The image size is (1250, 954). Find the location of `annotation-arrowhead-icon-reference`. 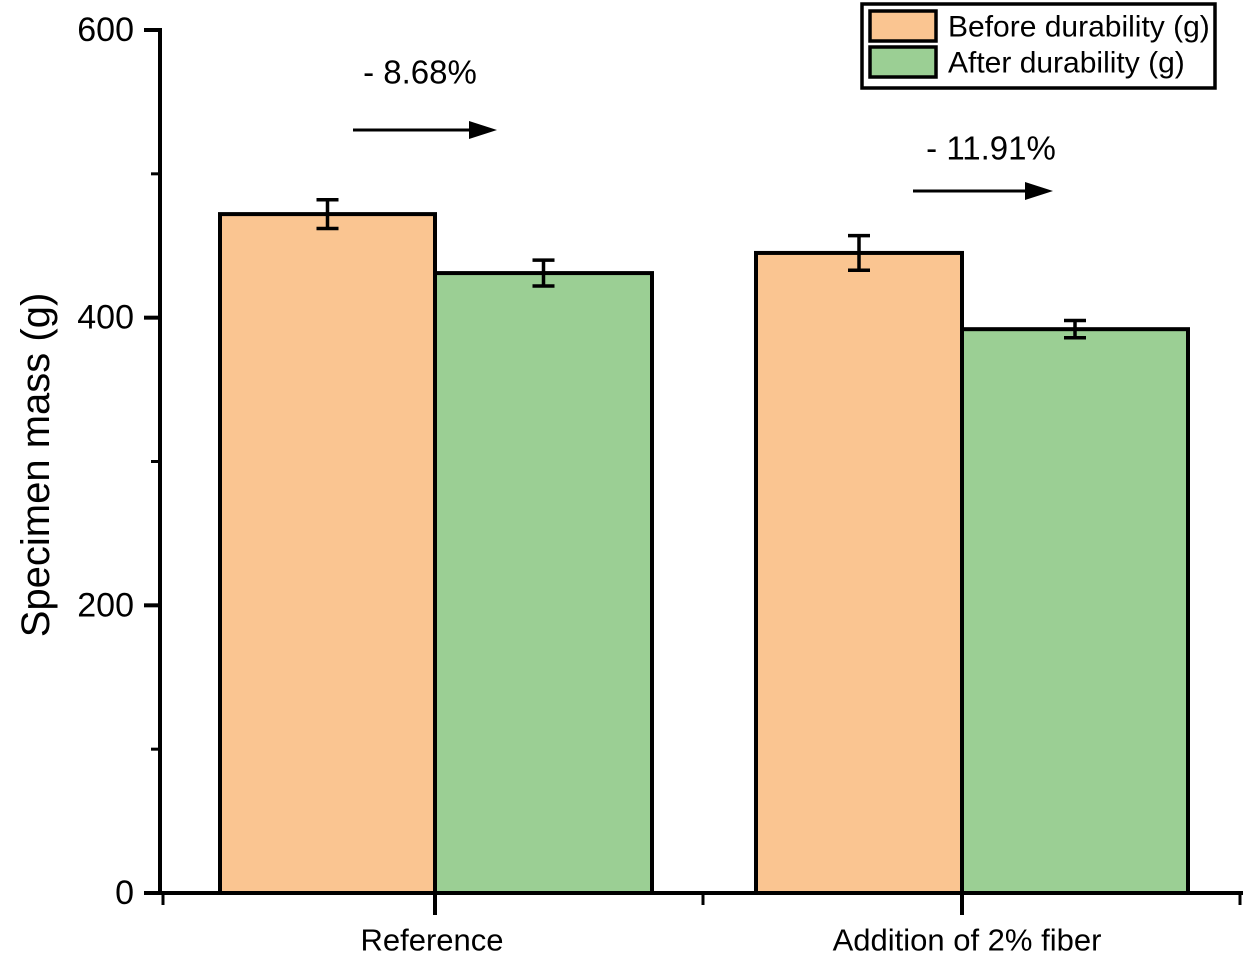

annotation-arrowhead-icon-reference is located at coordinates (483, 130).